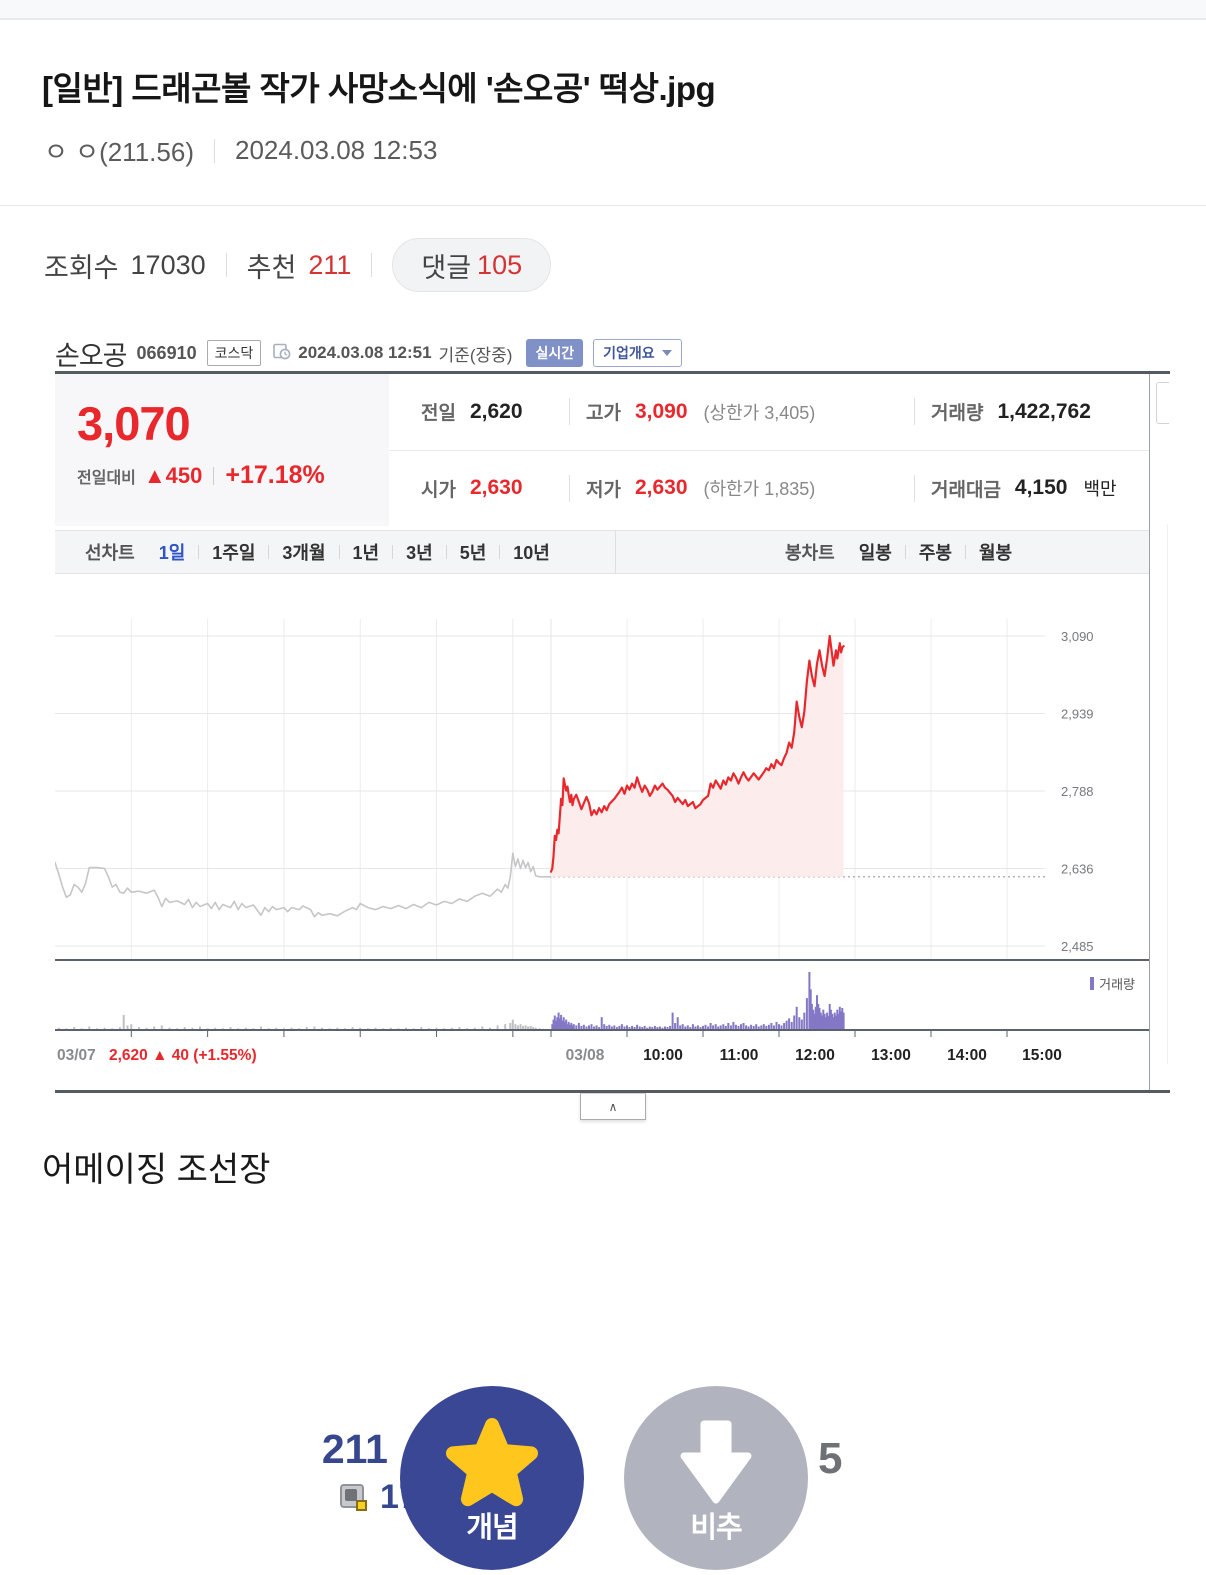 The image size is (1206, 1575). What do you see at coordinates (629, 353) in the screenshot?
I see `company-overview-label: 기업개요` at bounding box center [629, 353].